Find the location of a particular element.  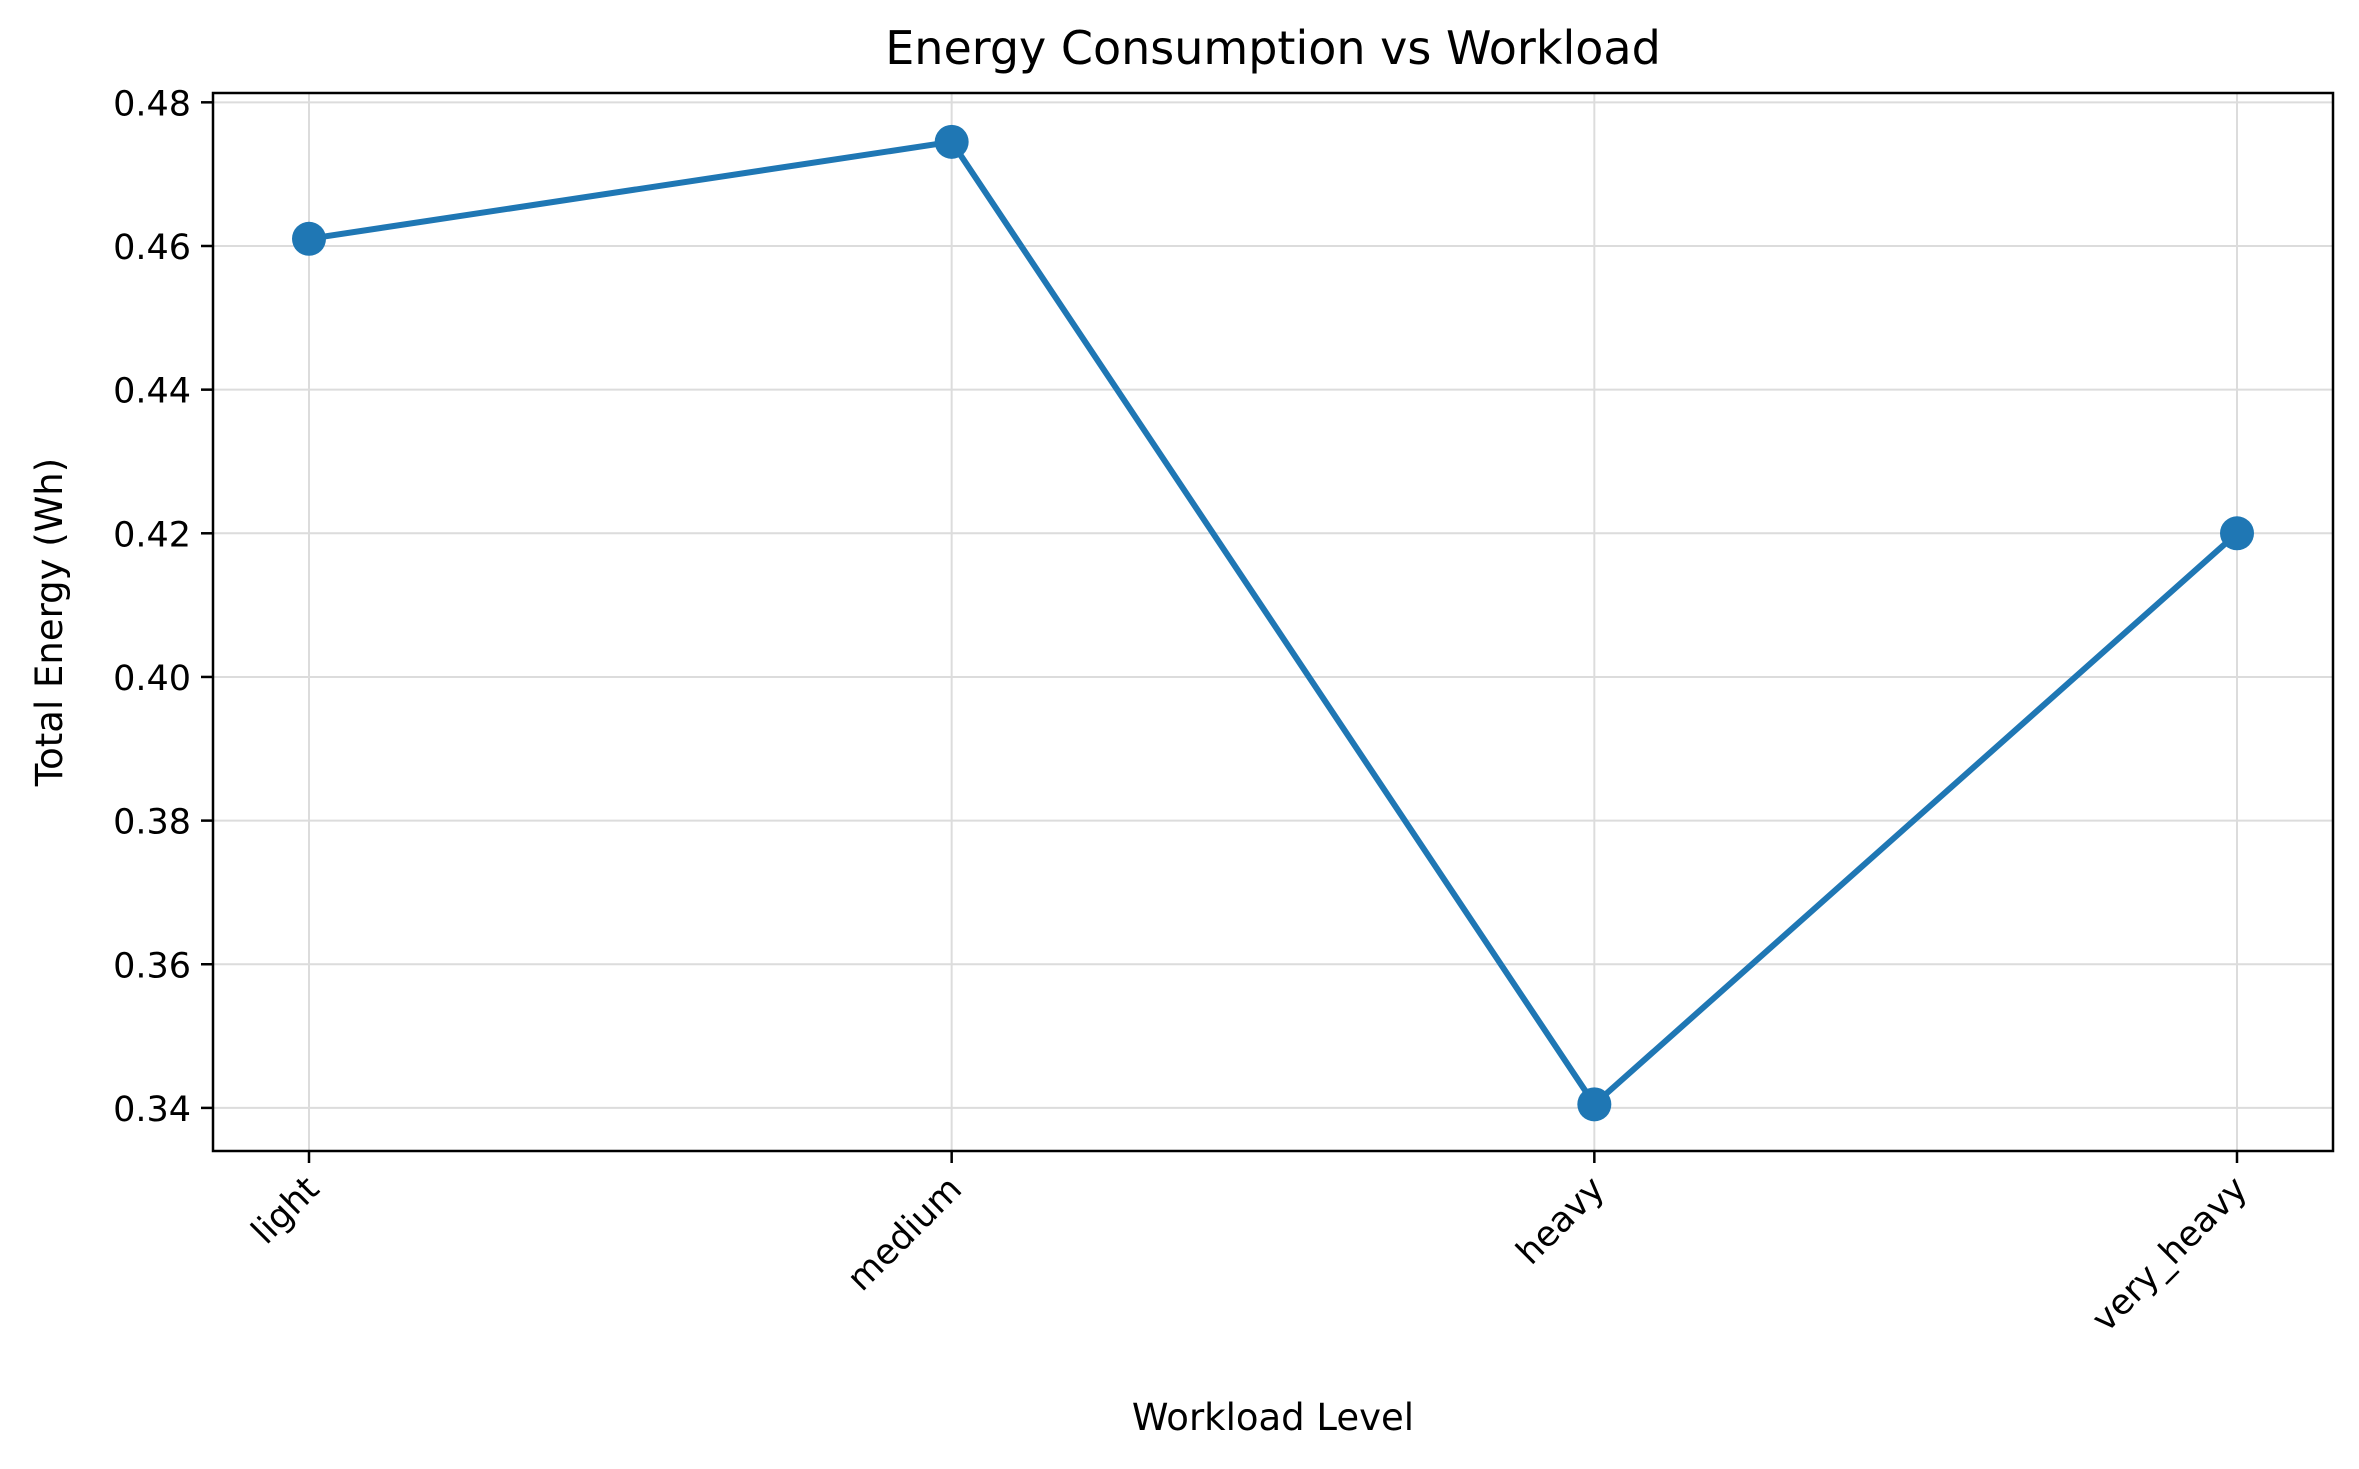

y-tick-label: 0.46 is located at coordinates (152, 248).